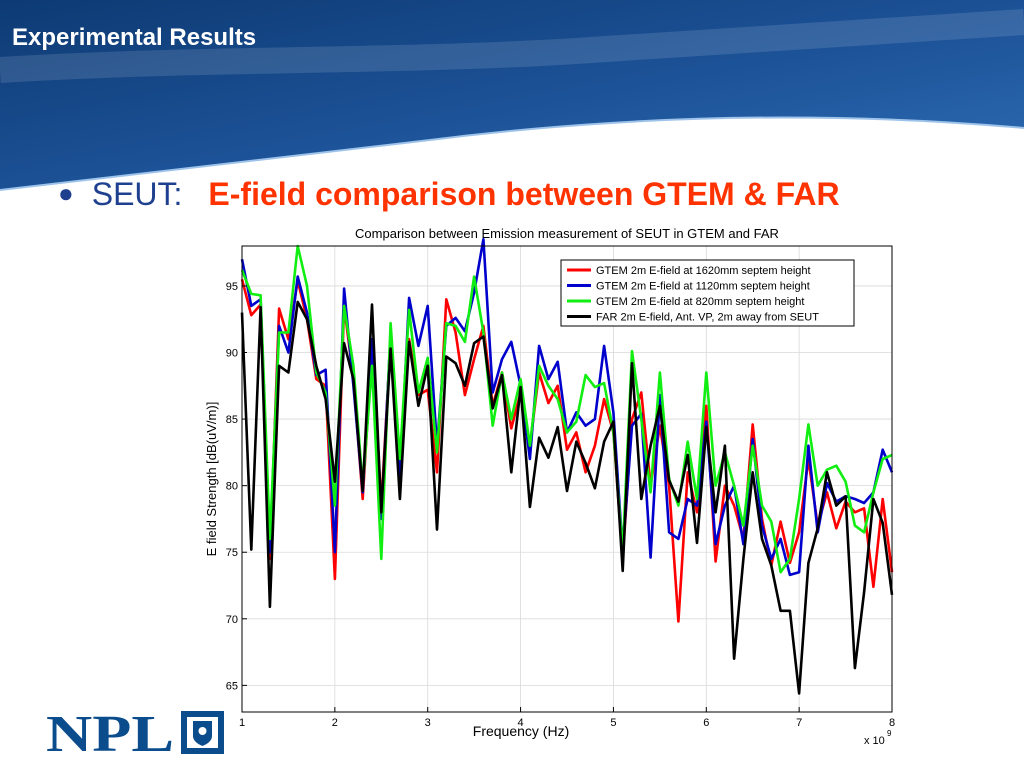  I want to click on y-axis-label: E field Strength [dB(uV/m)], so click(211, 479).